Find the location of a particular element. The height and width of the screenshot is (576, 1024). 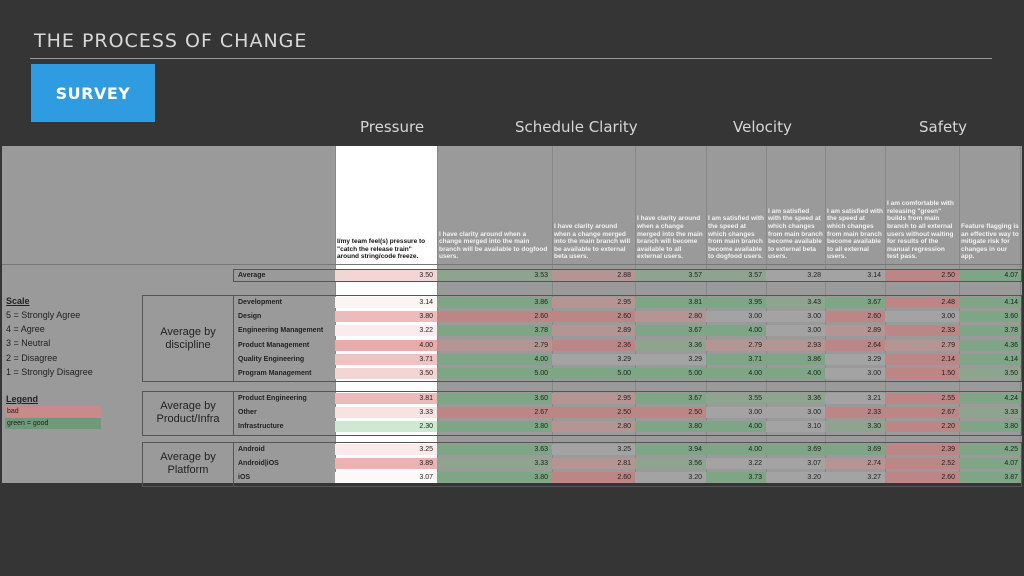

table-cell: 3.86 is located at coordinates (795, 359).